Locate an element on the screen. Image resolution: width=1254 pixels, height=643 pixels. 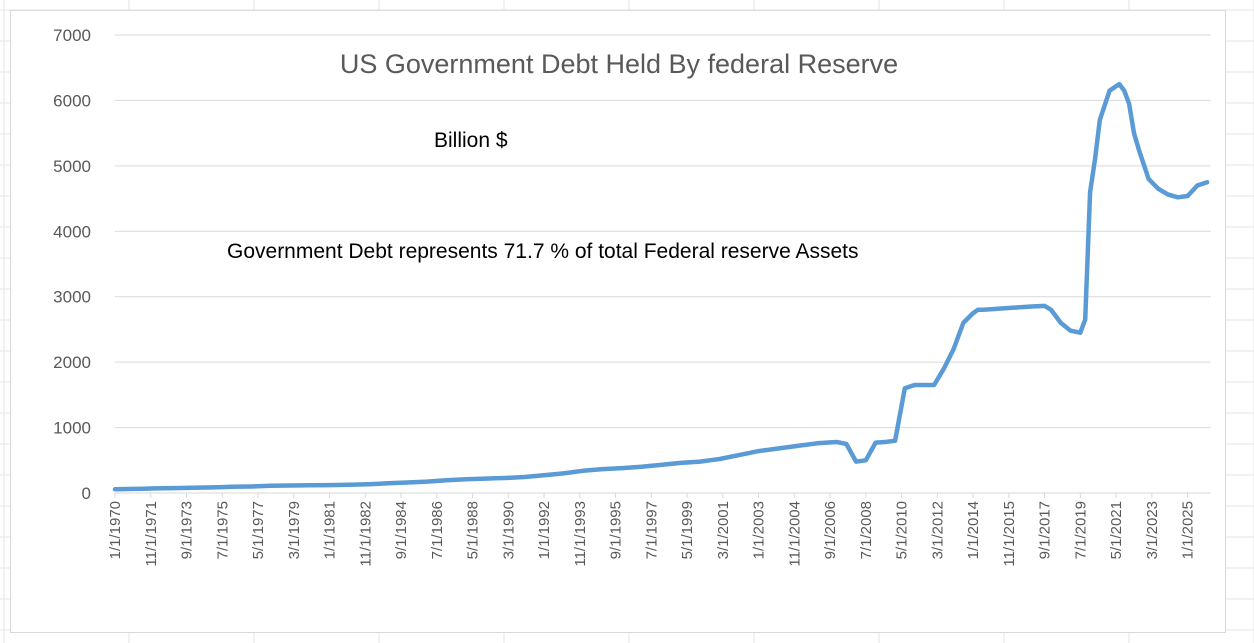
x-tick-label: 11/1/2015 is located at coordinates (1009, 534).